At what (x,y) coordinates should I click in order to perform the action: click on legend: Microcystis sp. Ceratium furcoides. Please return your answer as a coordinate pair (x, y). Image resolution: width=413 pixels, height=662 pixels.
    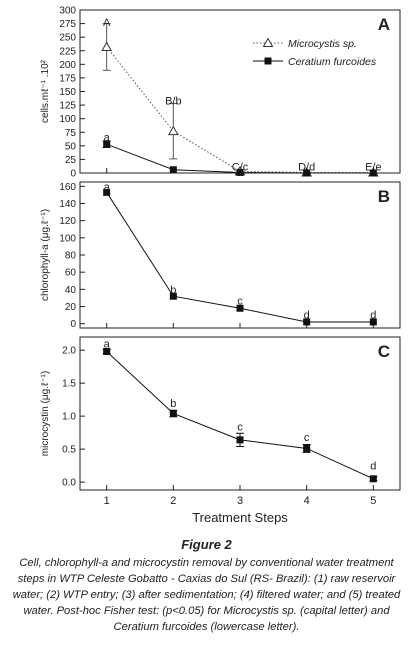
    Looking at the image, I should click on (315, 52).